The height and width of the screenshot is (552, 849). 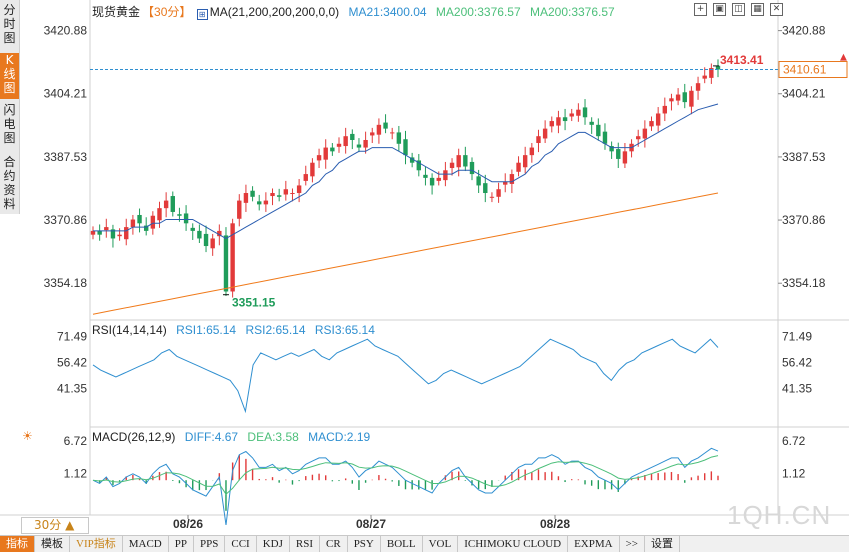 I want to click on price-tick-left: 3404.21, so click(x=66, y=94).